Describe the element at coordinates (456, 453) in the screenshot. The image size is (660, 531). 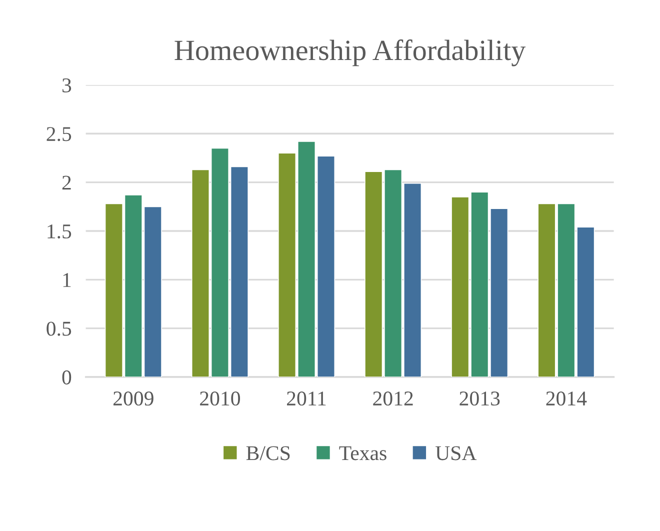
I see `legend-label: USA` at that location.